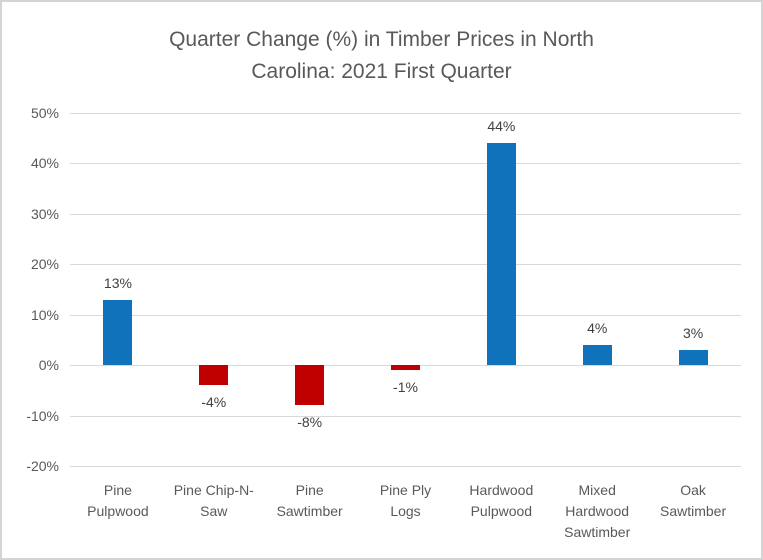 The image size is (763, 560). I want to click on gridline-10%, so click(405, 315).